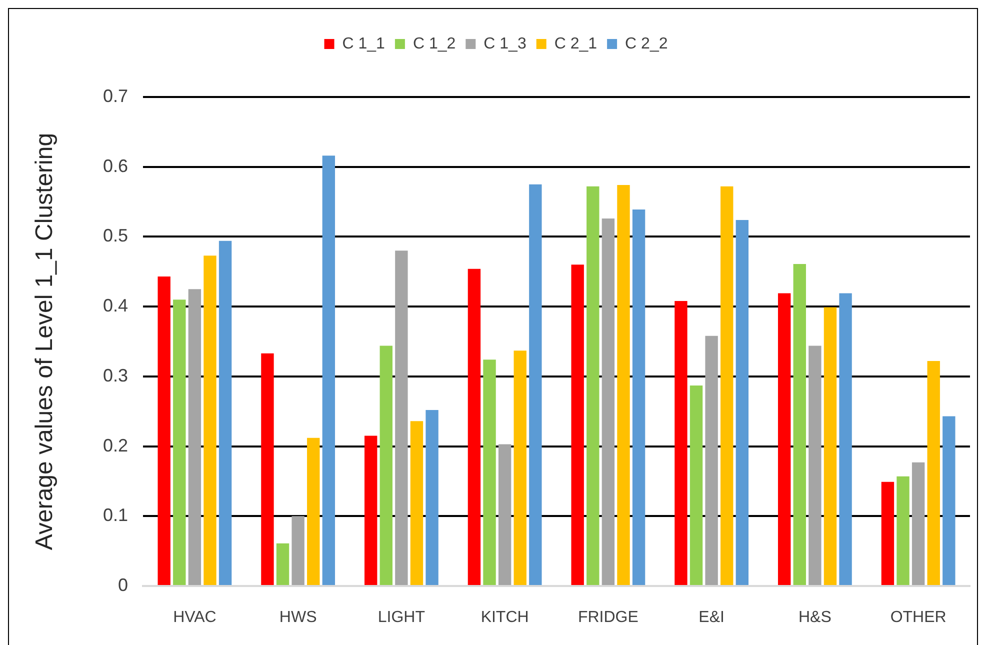 This screenshot has height=645, width=986. Describe the element at coordinates (504, 617) in the screenshot. I see `x-tick-label: KITCH` at that location.